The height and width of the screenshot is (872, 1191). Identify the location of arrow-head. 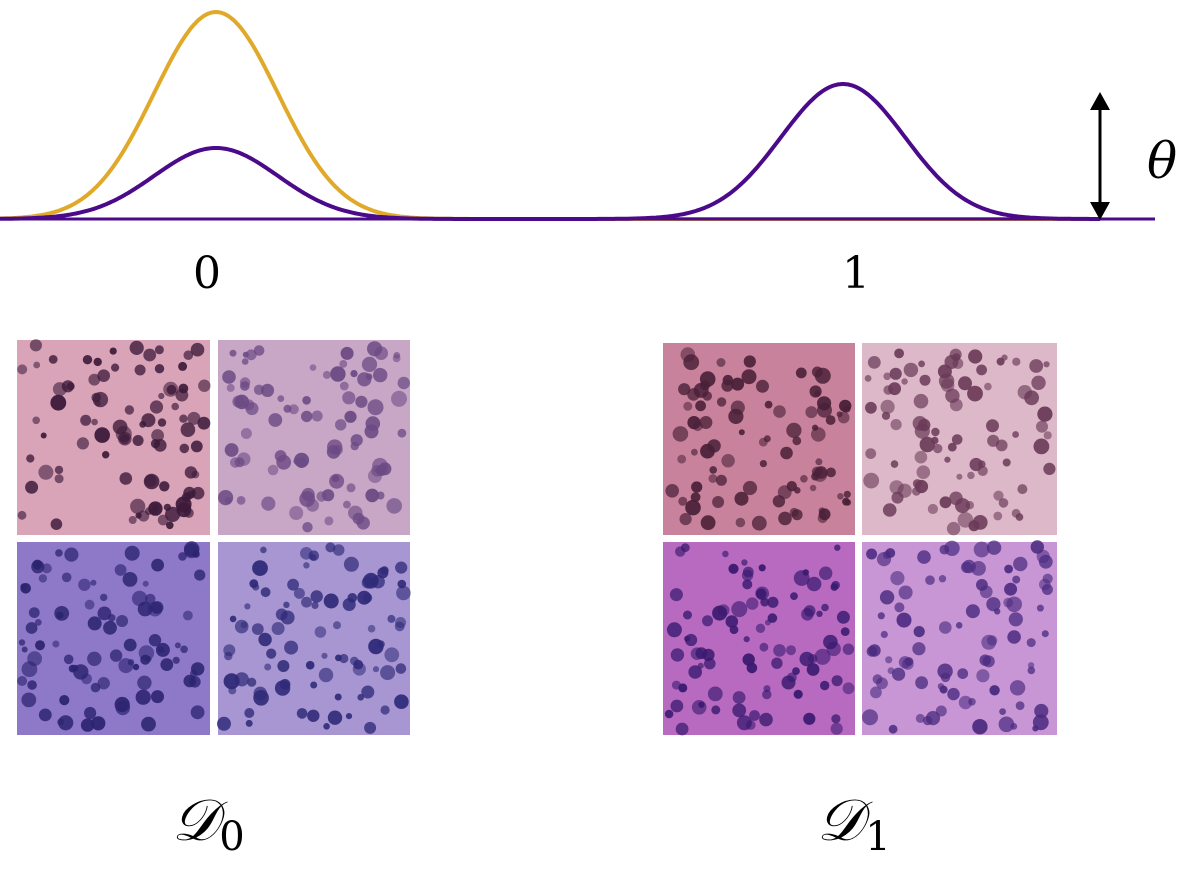
(1100, 211).